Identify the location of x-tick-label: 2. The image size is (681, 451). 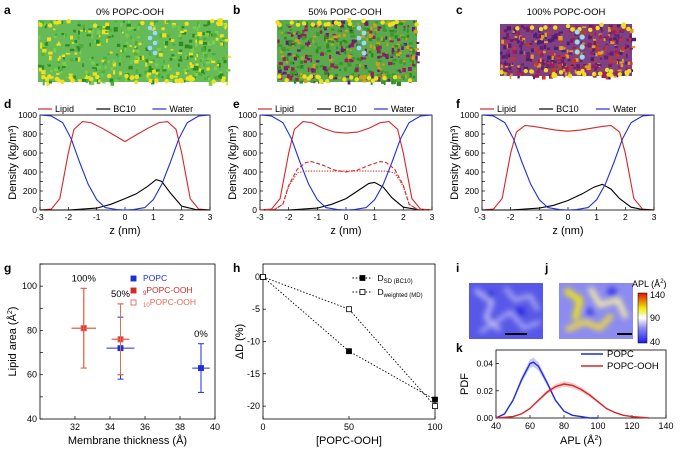
(625, 217).